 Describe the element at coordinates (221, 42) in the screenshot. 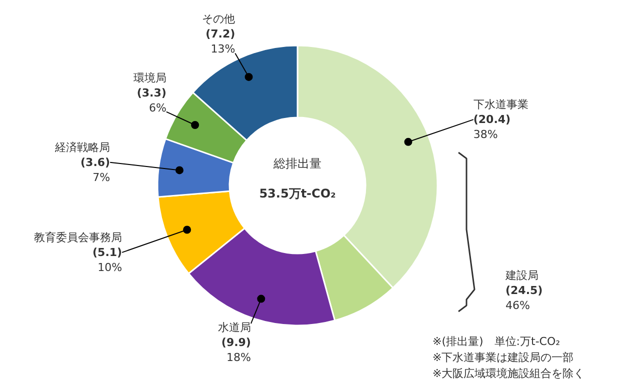

I see `data-label: (7.2) 13%` at that location.